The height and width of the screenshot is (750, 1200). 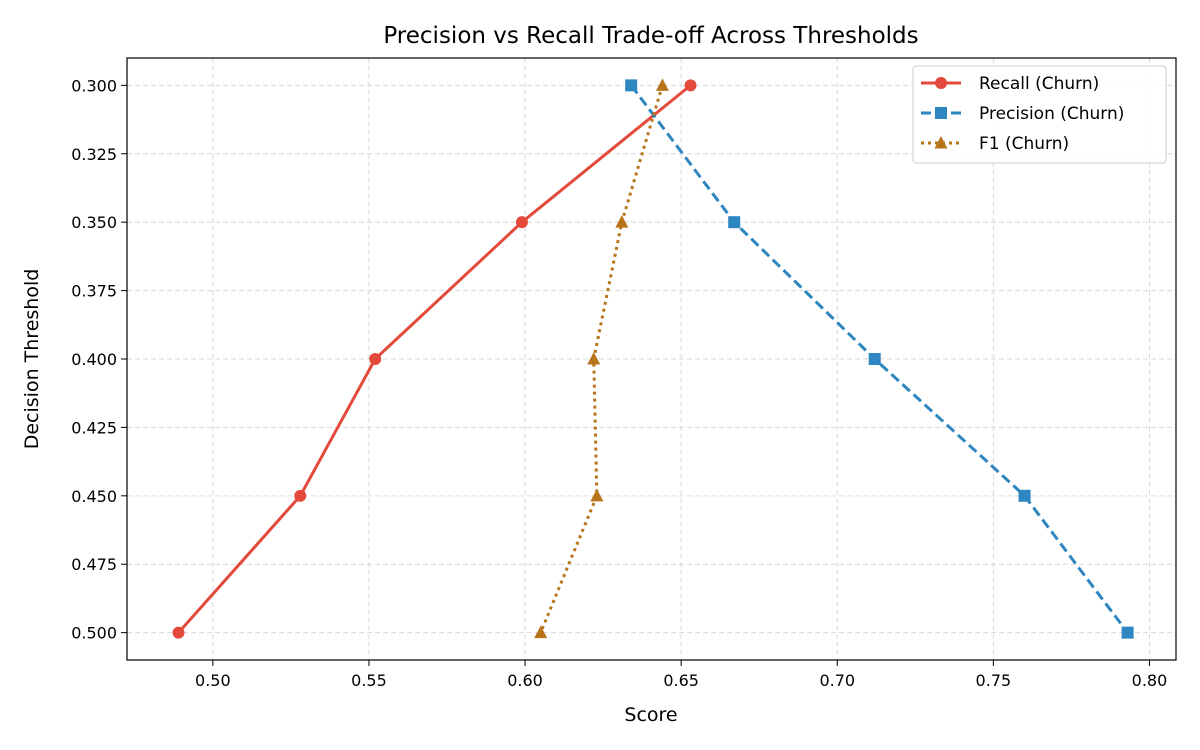 I want to click on y-tick-label: 0.425, so click(x=94, y=427).